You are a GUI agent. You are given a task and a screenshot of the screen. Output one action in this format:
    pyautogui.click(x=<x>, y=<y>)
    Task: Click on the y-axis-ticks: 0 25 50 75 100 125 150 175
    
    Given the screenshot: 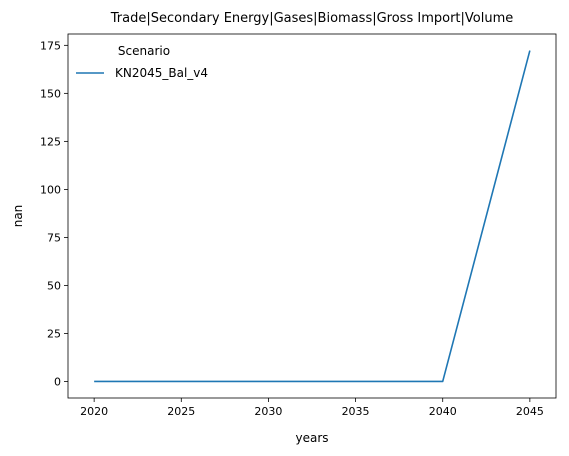 What is the action you would take?
    pyautogui.click(x=54, y=213)
    